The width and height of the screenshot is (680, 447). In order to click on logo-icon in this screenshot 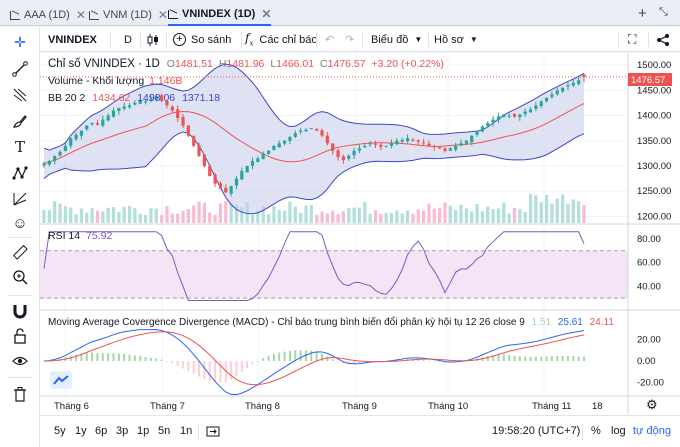, I will do `click(61, 380)`.